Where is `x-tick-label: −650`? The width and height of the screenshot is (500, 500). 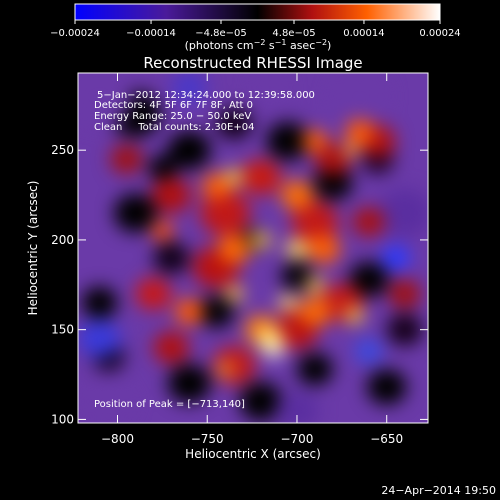 x-tick-label: −650 is located at coordinates (386, 439).